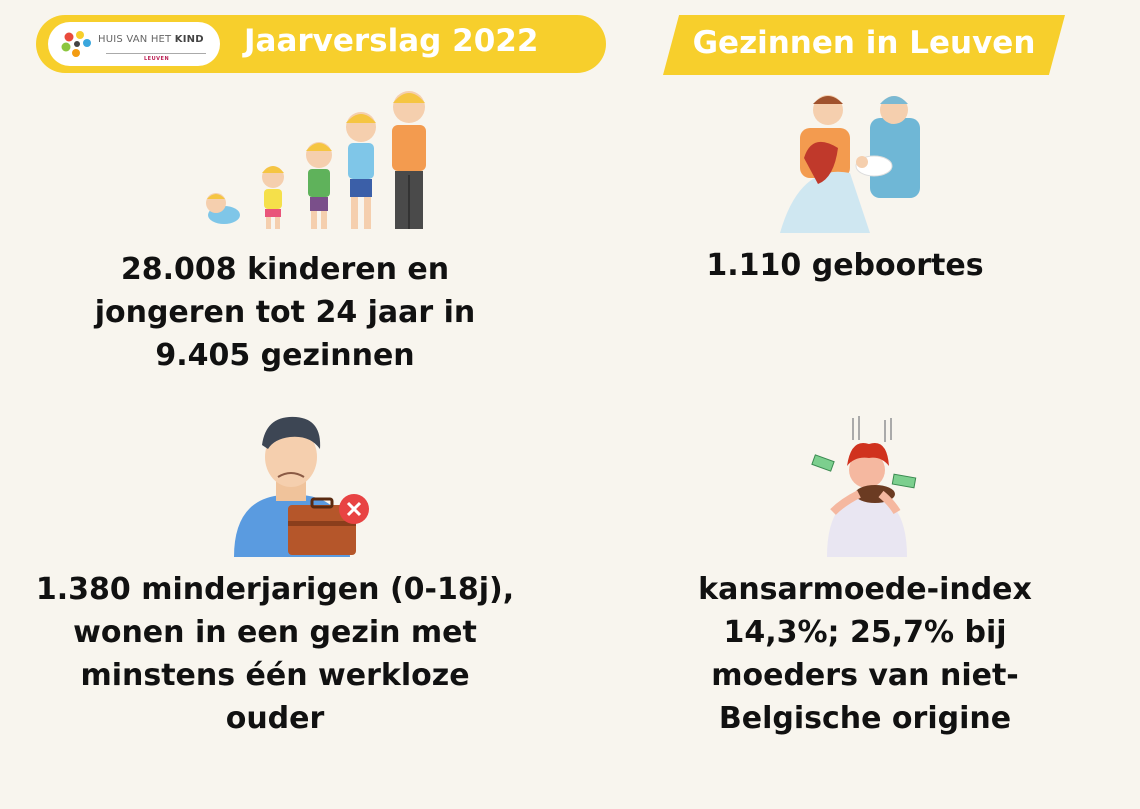 Image resolution: width=1140 pixels, height=809 pixels. What do you see at coordinates (865, 675) in the screenshot?
I see `stat-poverty-line3: moeders van niet-` at bounding box center [865, 675].